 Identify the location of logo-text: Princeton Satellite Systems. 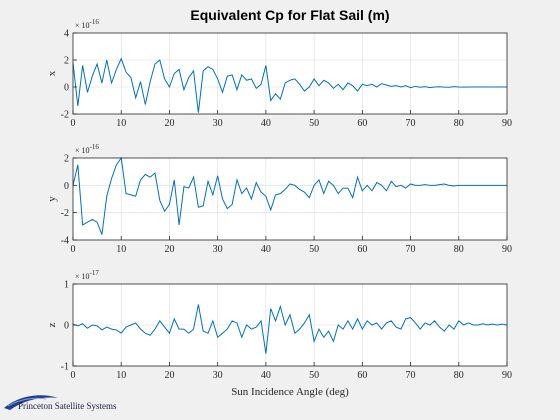
(67, 406).